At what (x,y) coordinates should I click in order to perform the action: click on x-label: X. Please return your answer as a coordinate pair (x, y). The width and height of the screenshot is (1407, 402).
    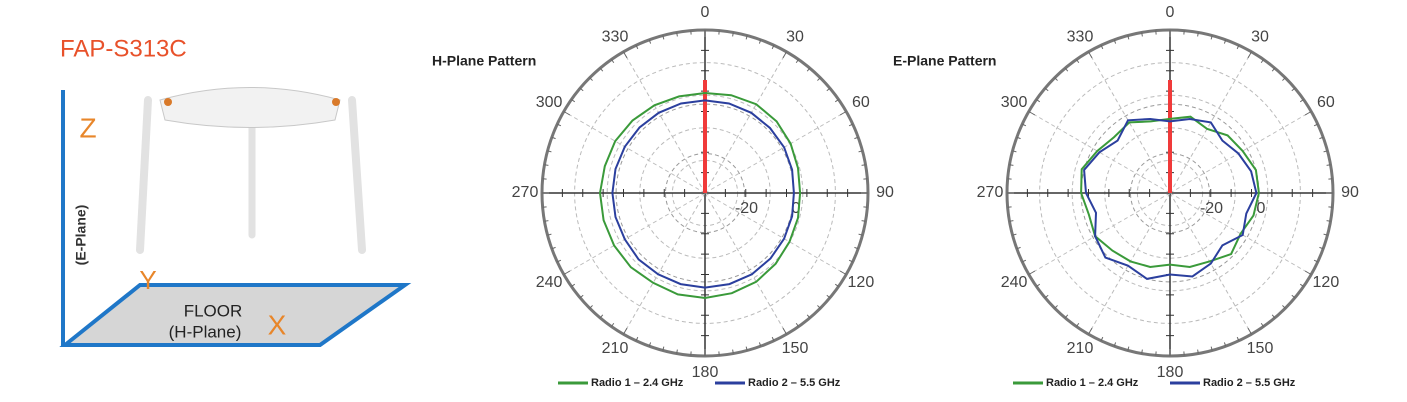
    Looking at the image, I should click on (277, 324).